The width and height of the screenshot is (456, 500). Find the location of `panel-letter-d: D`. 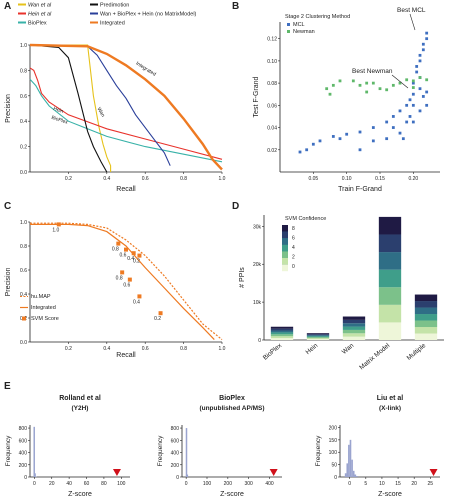

panel-letter-d: D is located at coordinates (235, 206).